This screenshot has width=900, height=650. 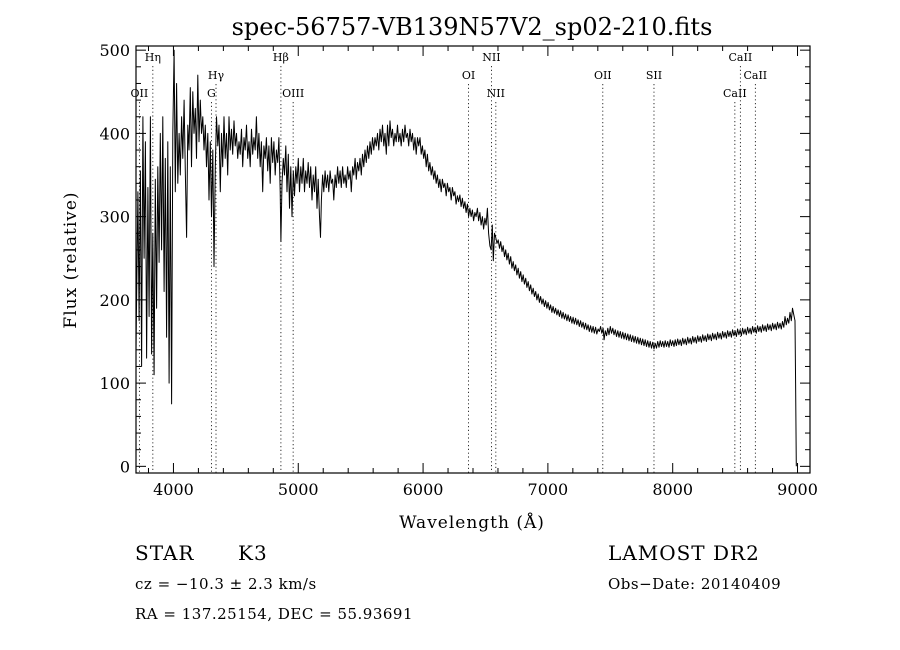 What do you see at coordinates (114, 217) in the screenshot?
I see `y-tick-label-3: 300` at bounding box center [114, 217].